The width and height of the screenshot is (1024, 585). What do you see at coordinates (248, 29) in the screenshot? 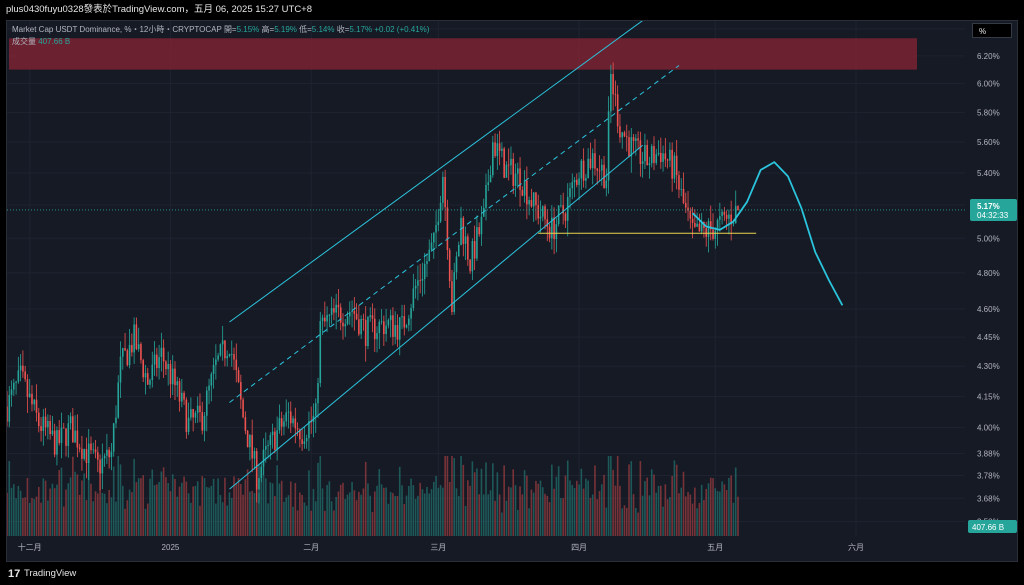
I see `open-value: 5.15%` at bounding box center [248, 29].